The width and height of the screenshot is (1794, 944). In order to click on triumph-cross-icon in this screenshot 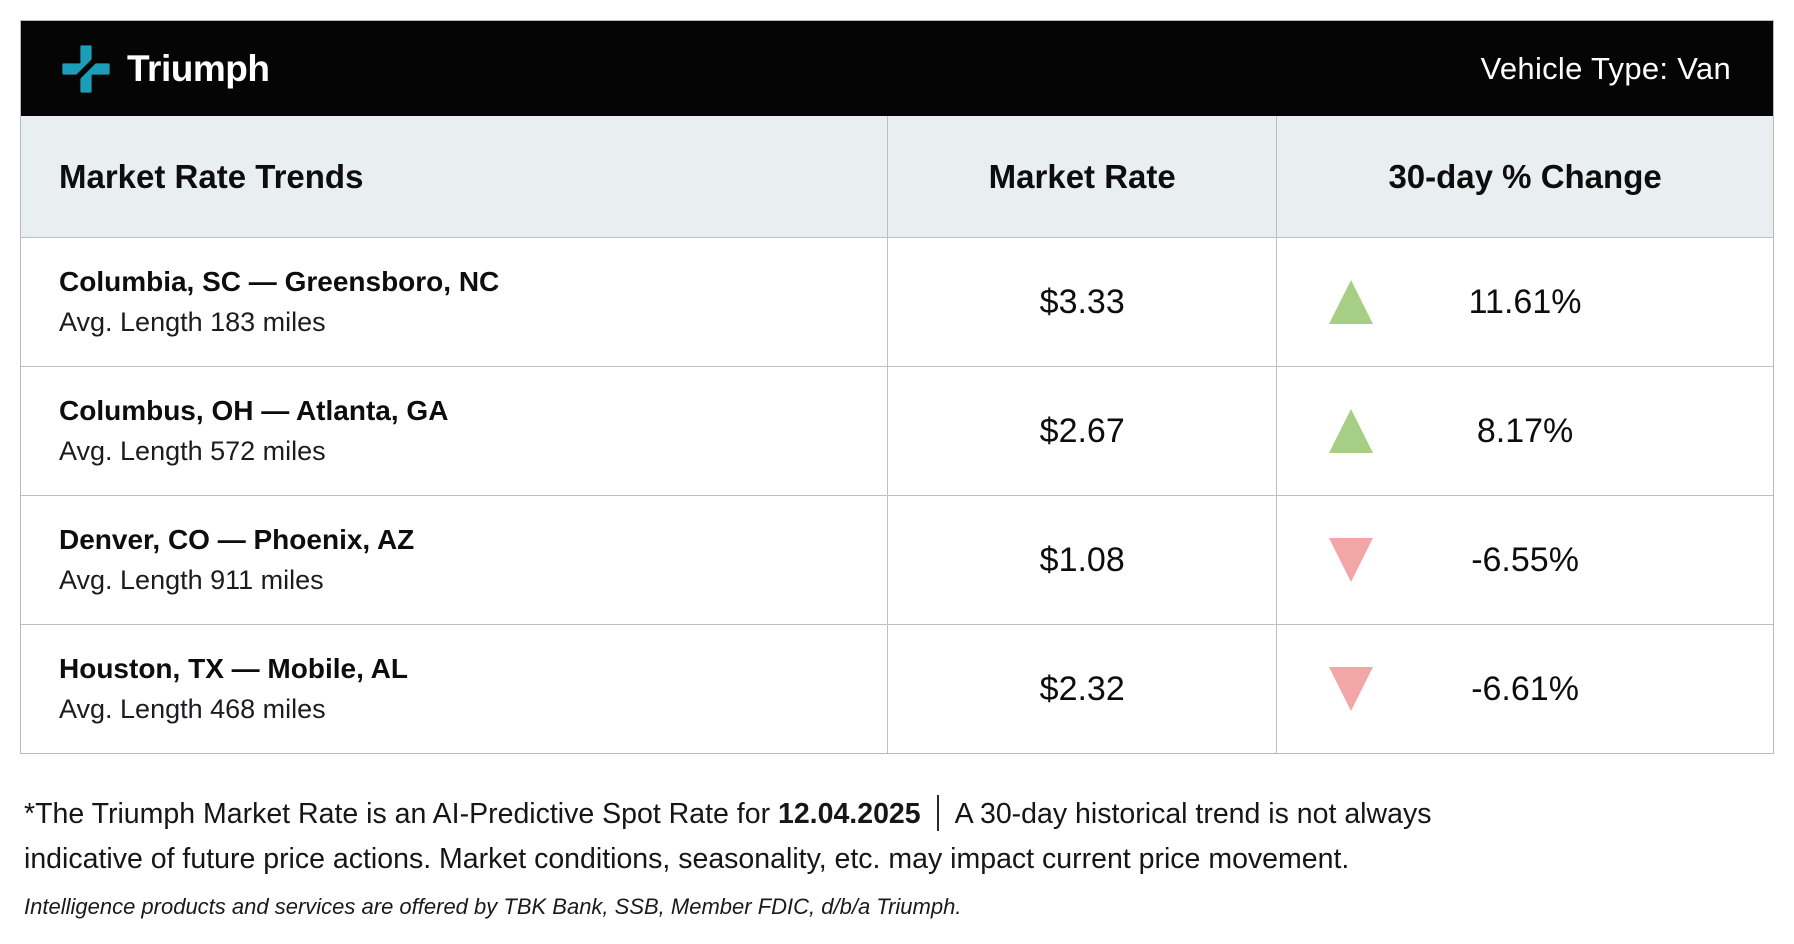, I will do `click(86, 68)`.